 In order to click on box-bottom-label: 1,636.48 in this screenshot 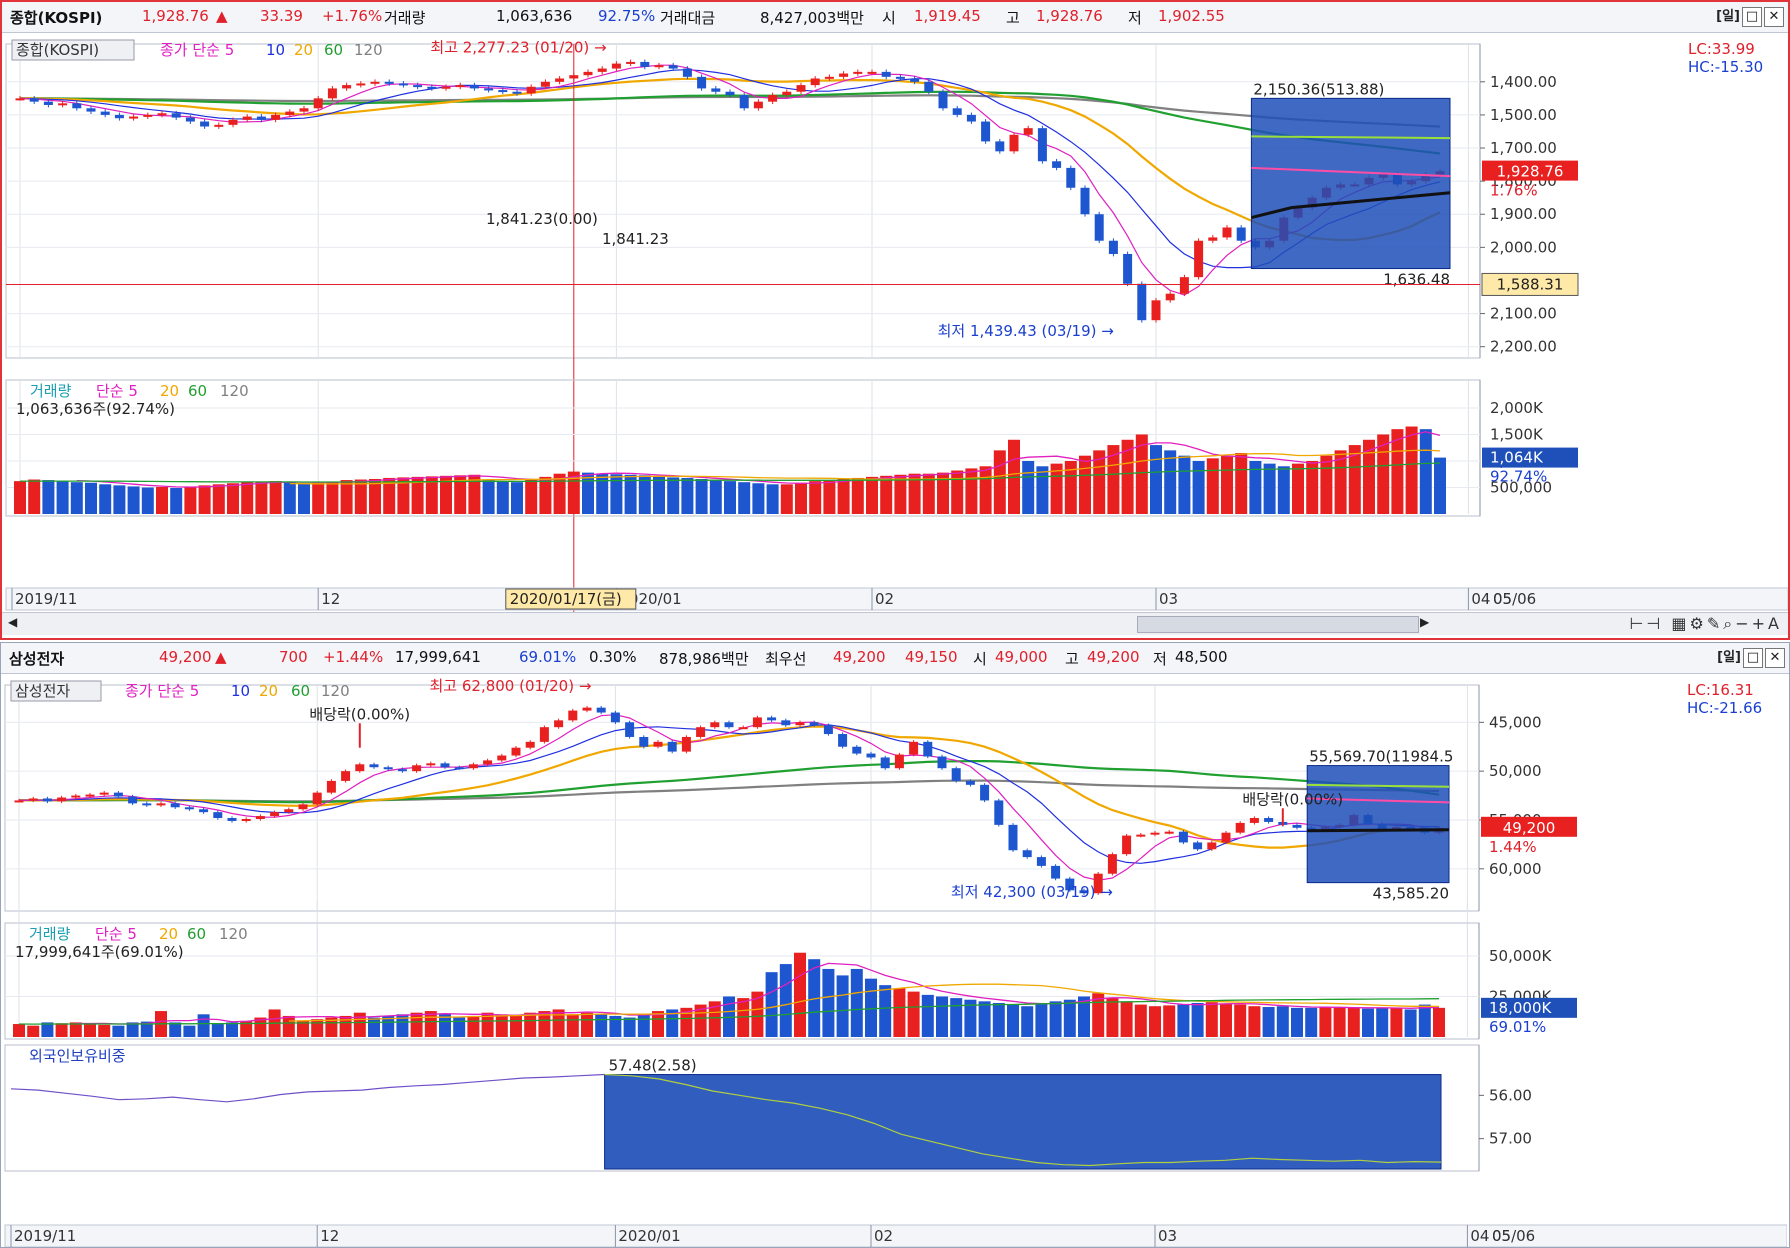, I will do `click(1416, 280)`.